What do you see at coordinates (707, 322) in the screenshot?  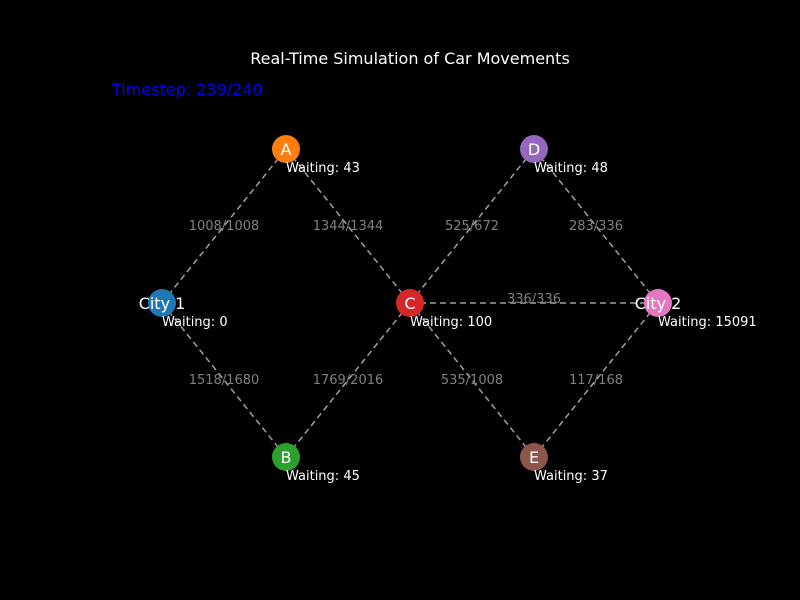 I see `waiting-count-city2: Waiting: 15091` at bounding box center [707, 322].